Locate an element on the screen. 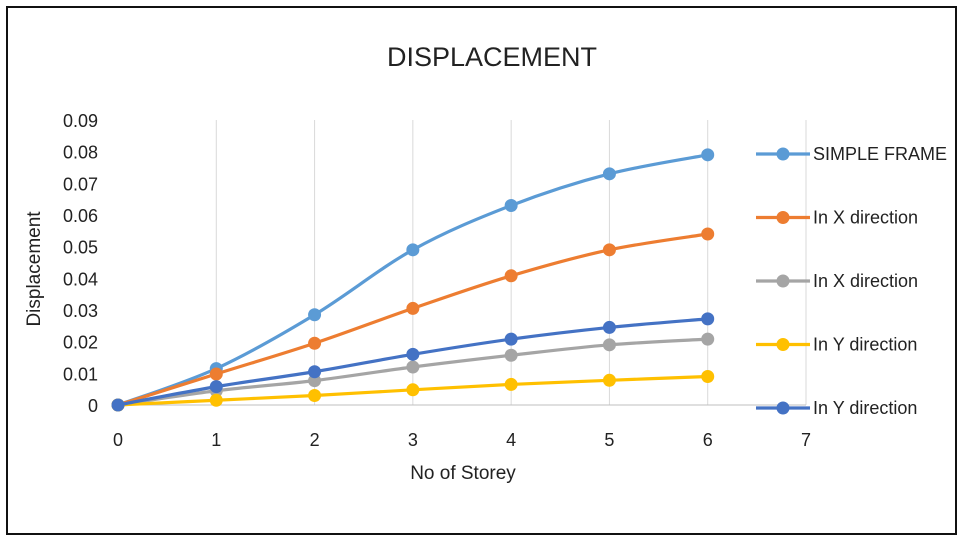 This screenshot has width=964, height=542. y-tick-label-9: 0.09 is located at coordinates (80, 121).